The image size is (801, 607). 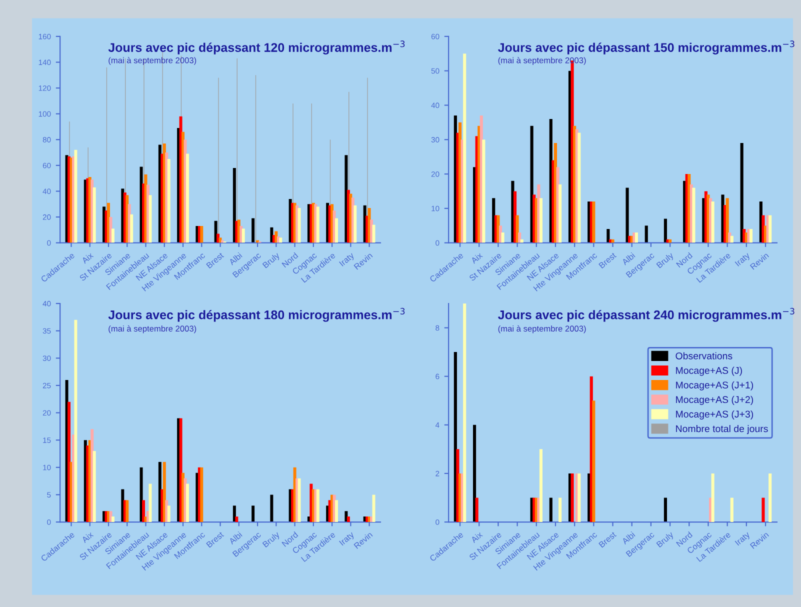 What do you see at coordinates (646, 315) in the screenshot?
I see `chart-title: Jours avec pic dépassant 240 microgrammes.m$^{−3}$` at bounding box center [646, 315].